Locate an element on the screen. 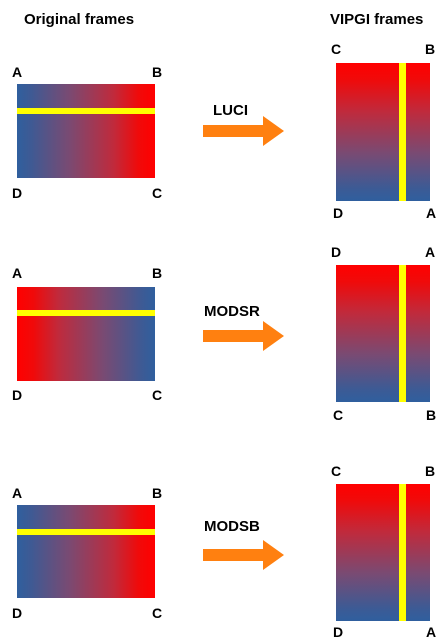  row1-vipgi-frame is located at coordinates (383, 132).